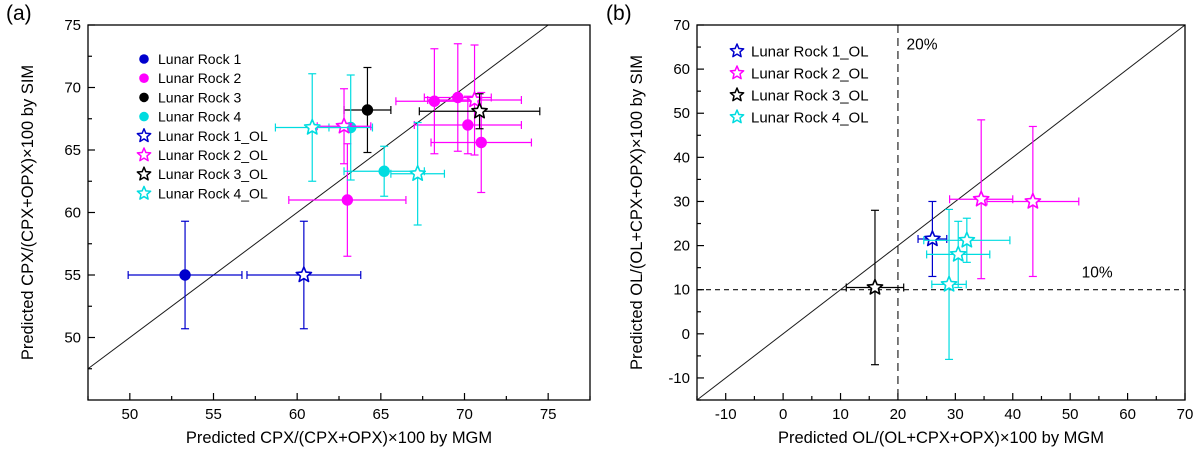 The width and height of the screenshot is (1200, 464). I want to click on legend-label: Lunar Rock 1, so click(199, 59).